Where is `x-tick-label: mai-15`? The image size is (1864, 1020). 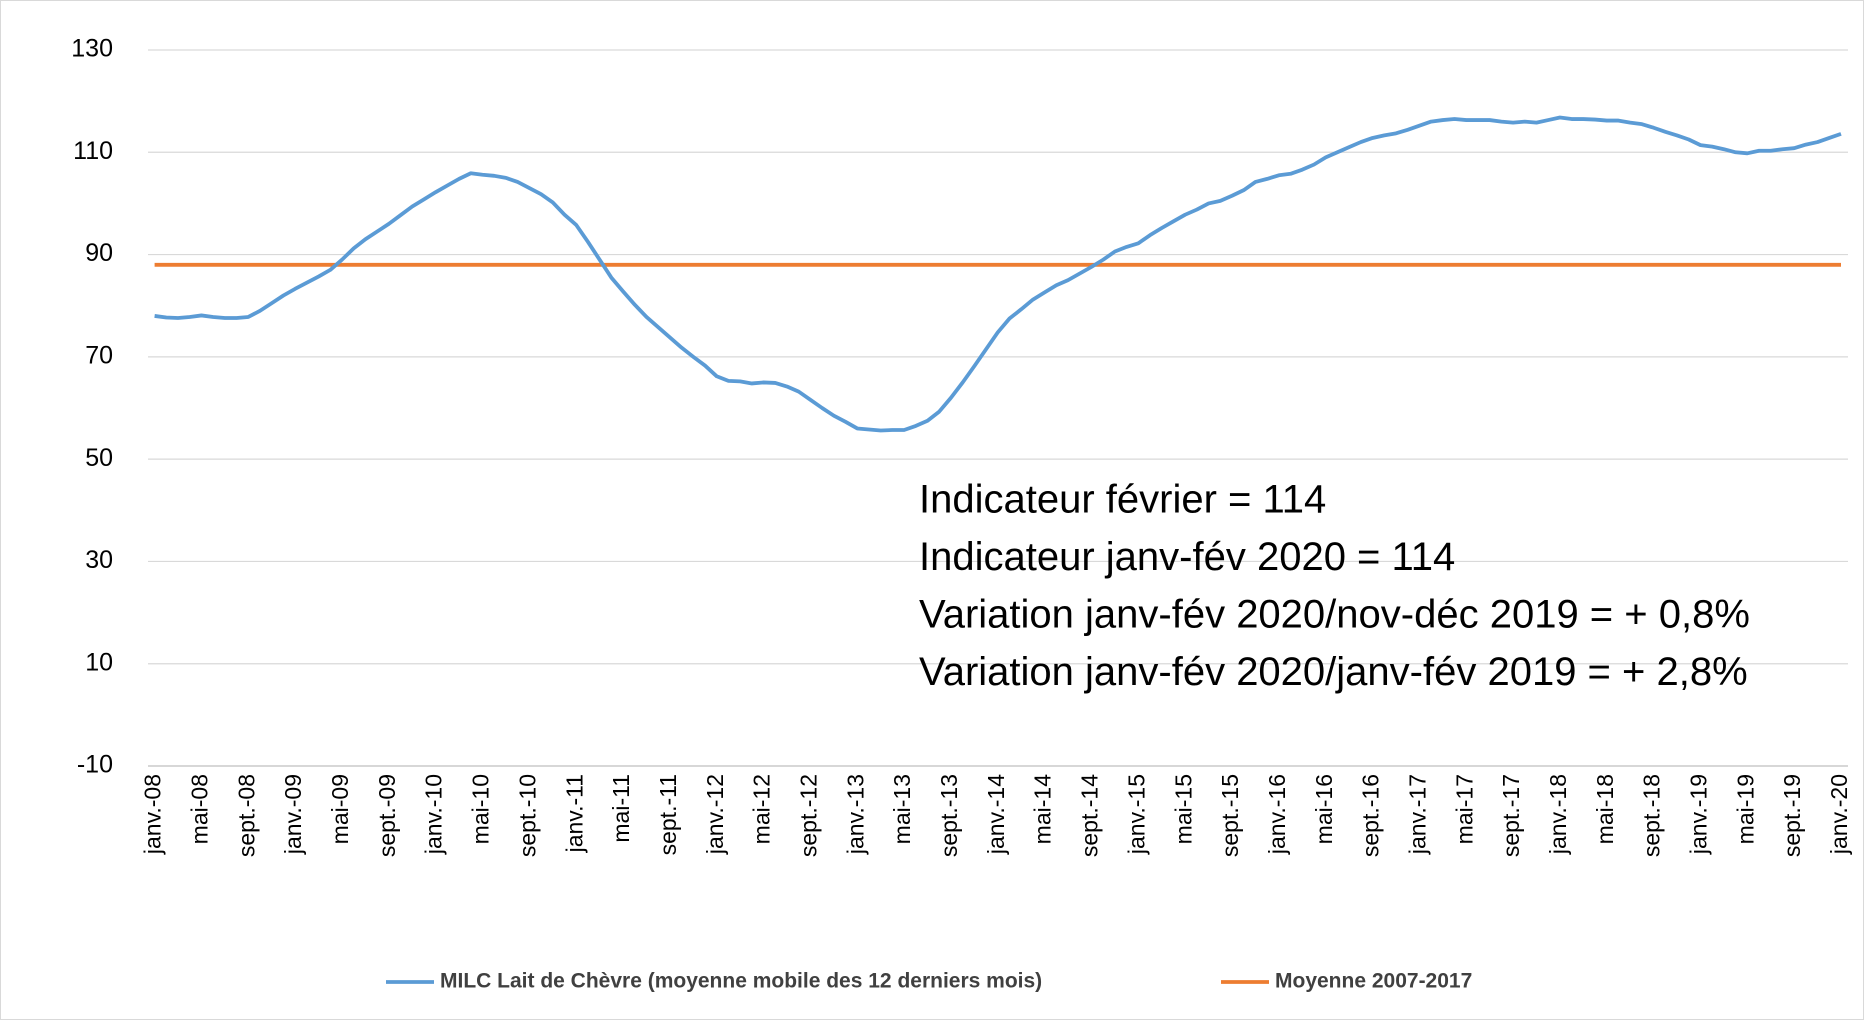 x-tick-label: mai-15 is located at coordinates (1183, 809).